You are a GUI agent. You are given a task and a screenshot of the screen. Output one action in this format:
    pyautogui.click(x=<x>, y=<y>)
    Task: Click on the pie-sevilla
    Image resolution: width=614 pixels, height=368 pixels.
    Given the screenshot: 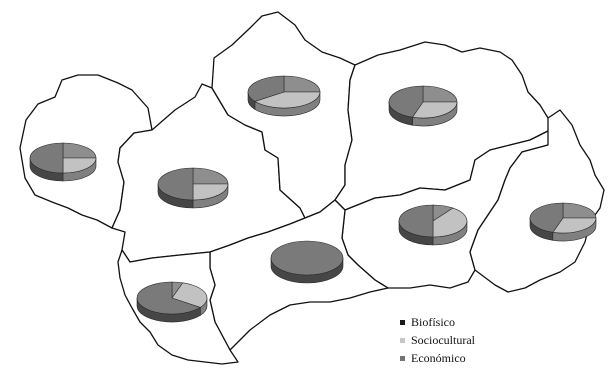 What is the action you would take?
    pyautogui.click(x=193, y=188)
    